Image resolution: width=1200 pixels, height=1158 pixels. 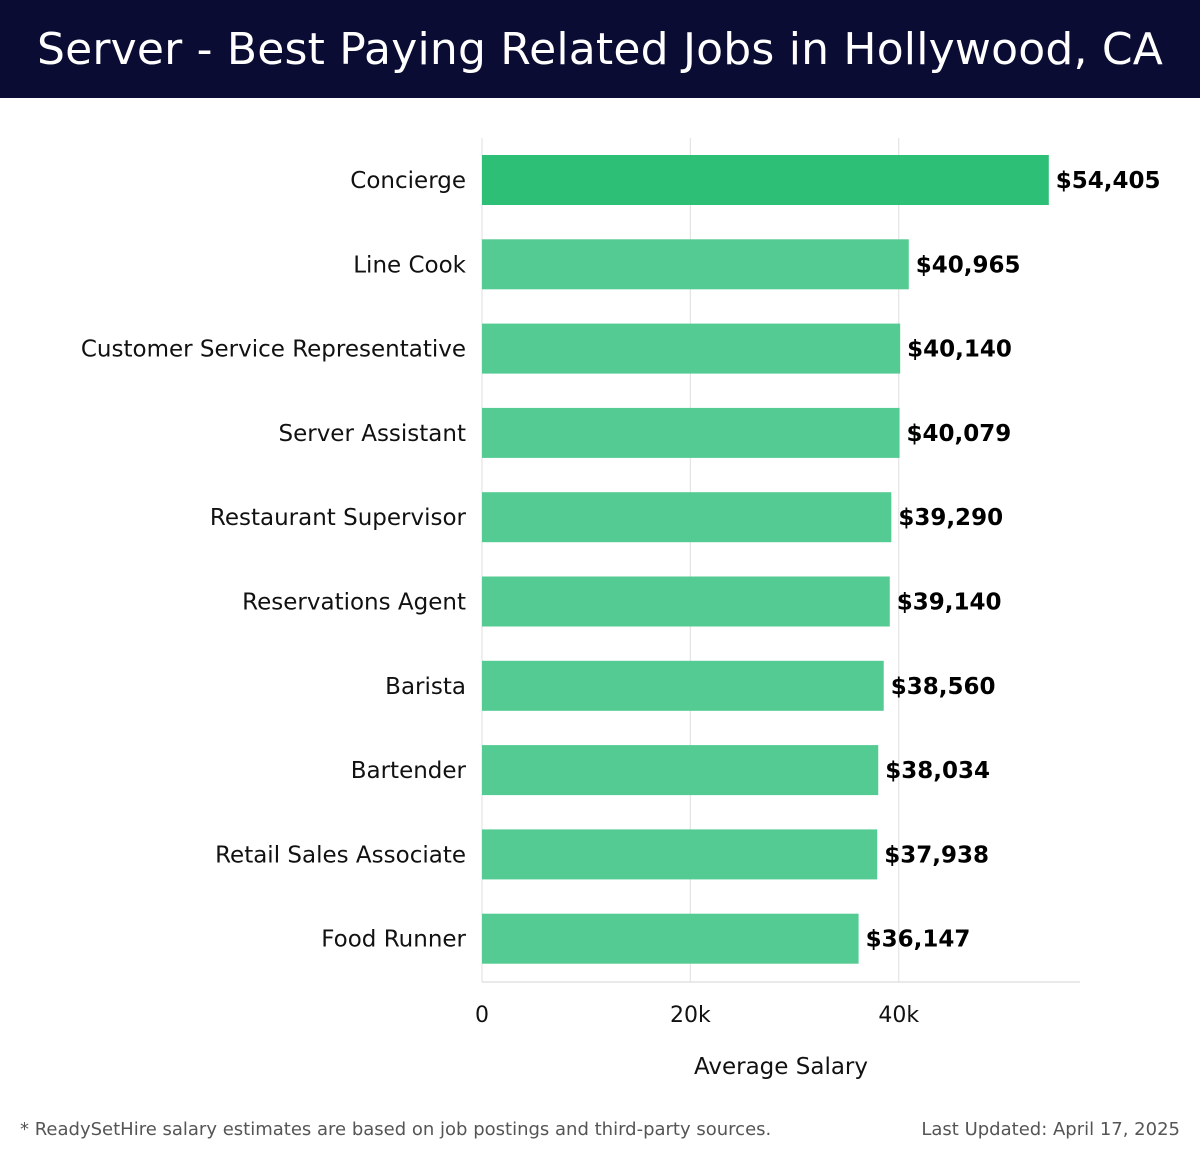 I want to click on value-label: $39,140, so click(x=949, y=603).